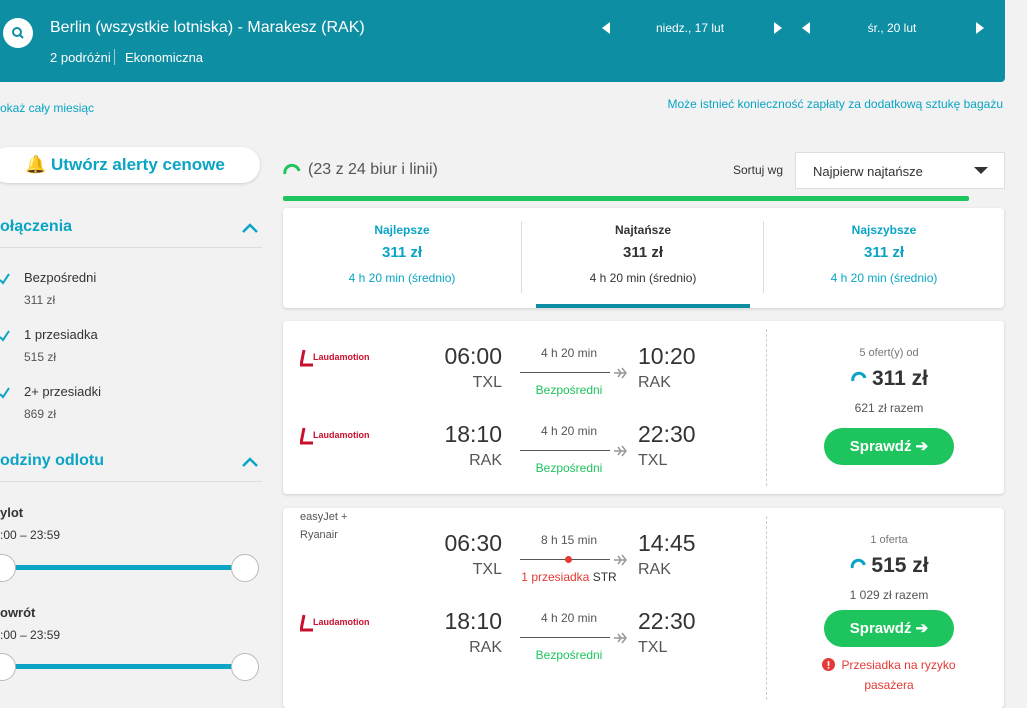 The width and height of the screenshot is (1027, 708). I want to click on option-label: 2+ przesiadki, so click(62, 391).